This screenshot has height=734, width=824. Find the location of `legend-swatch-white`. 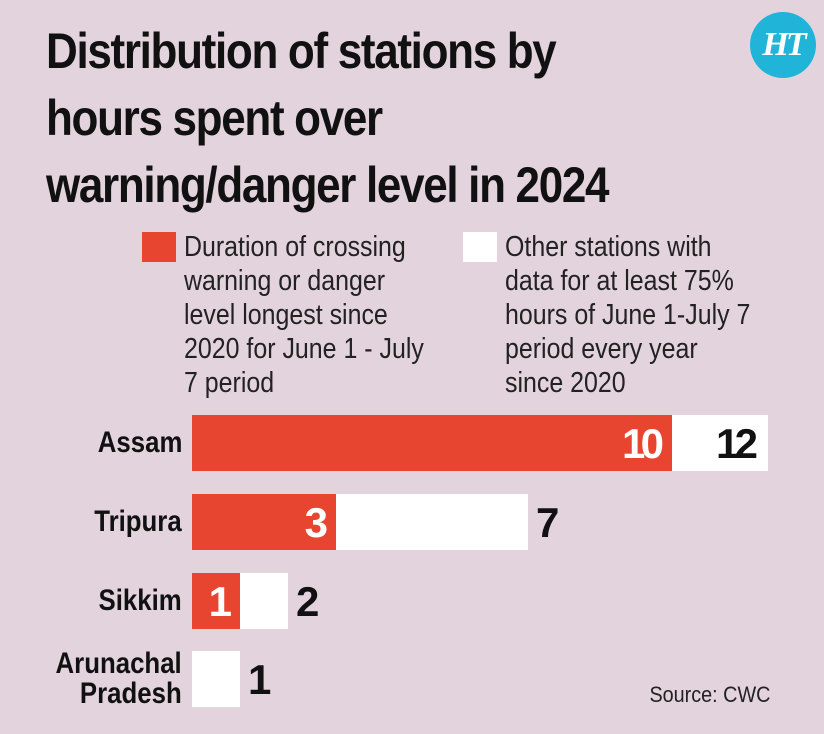

legend-swatch-white is located at coordinates (480, 247).